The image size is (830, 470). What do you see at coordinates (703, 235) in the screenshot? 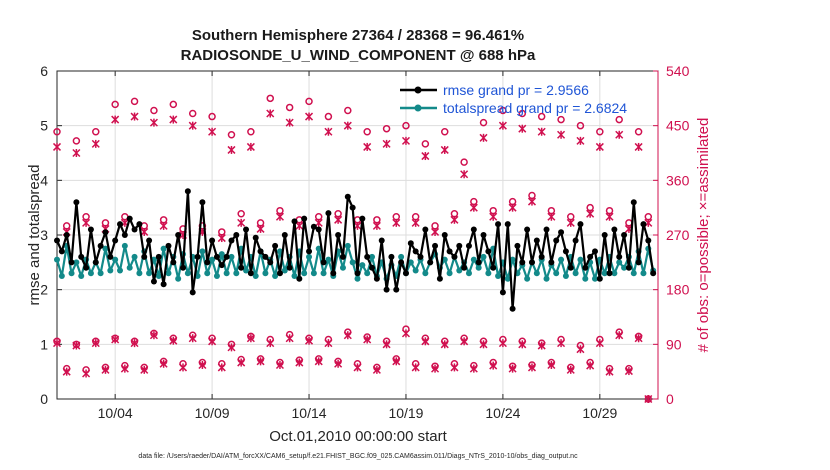
I see `right-y-axis-label: # of obs: o=possible; ×=assimilated` at bounding box center [703, 235].